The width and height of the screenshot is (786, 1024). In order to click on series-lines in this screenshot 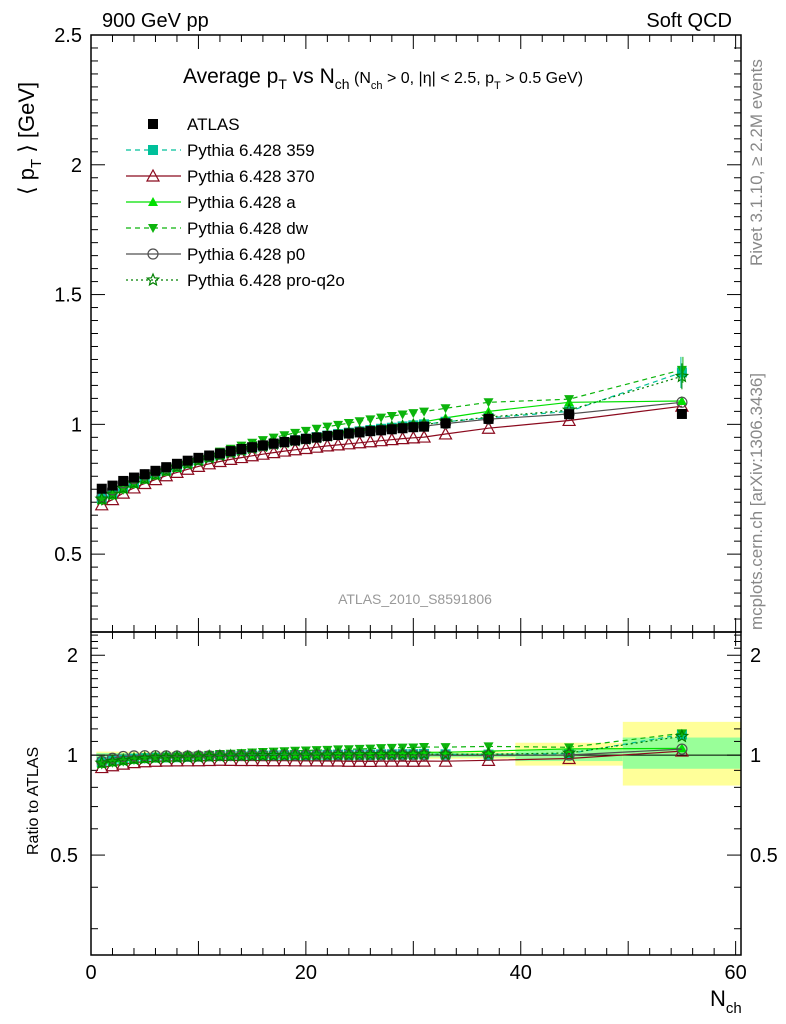, I will do `click(392, 437)`.